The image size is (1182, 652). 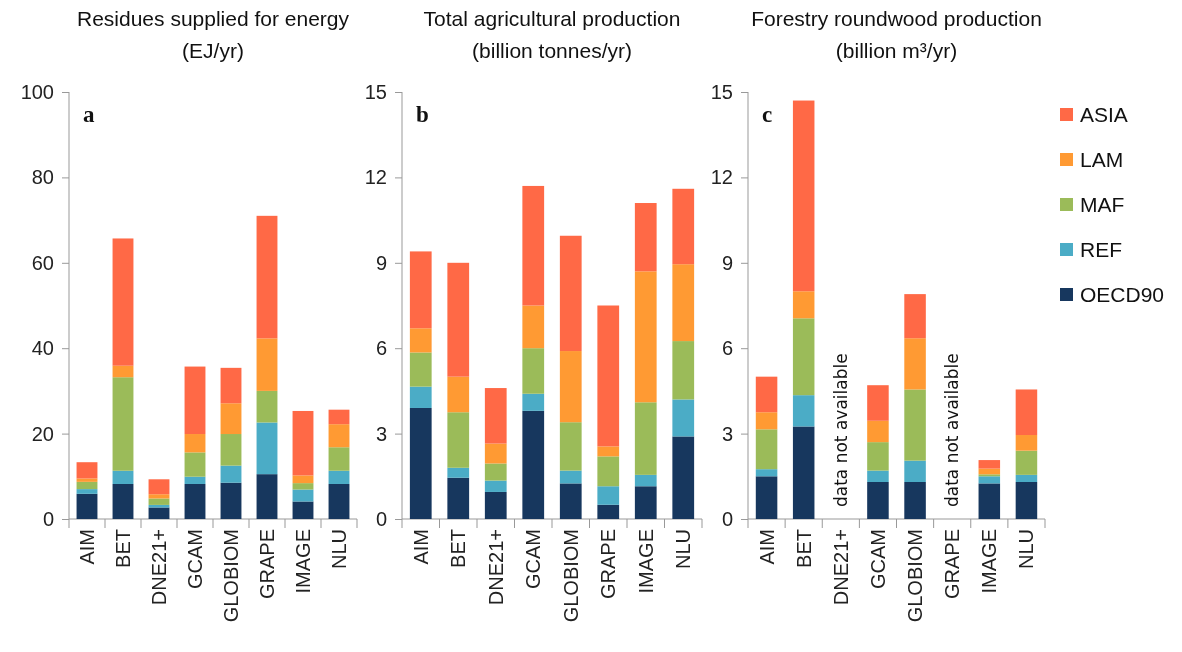 What do you see at coordinates (37, 91) in the screenshot?
I see `y-tick-label: 100` at bounding box center [37, 91].